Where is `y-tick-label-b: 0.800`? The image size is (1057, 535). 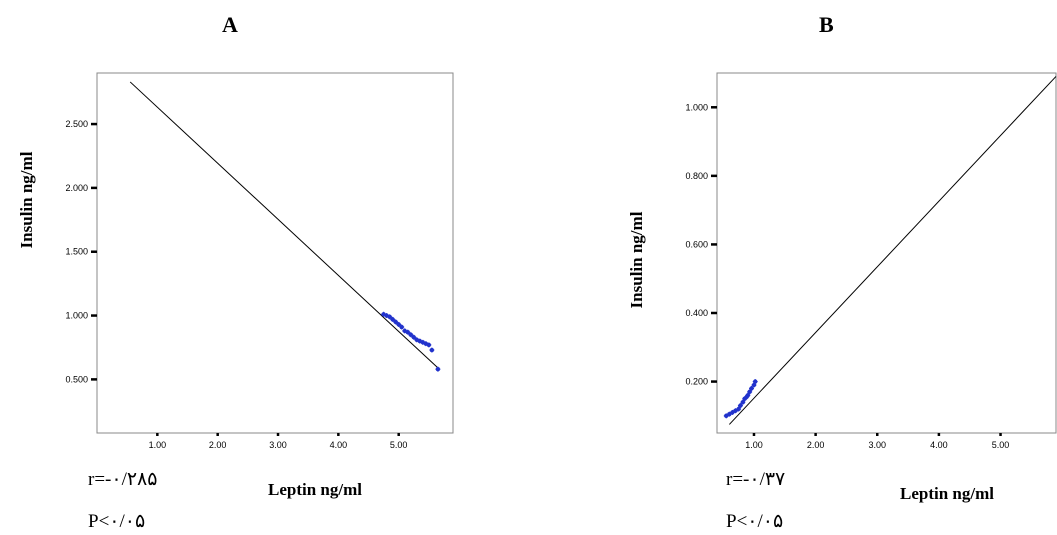 y-tick-label-b: 0.800 is located at coordinates (696, 176).